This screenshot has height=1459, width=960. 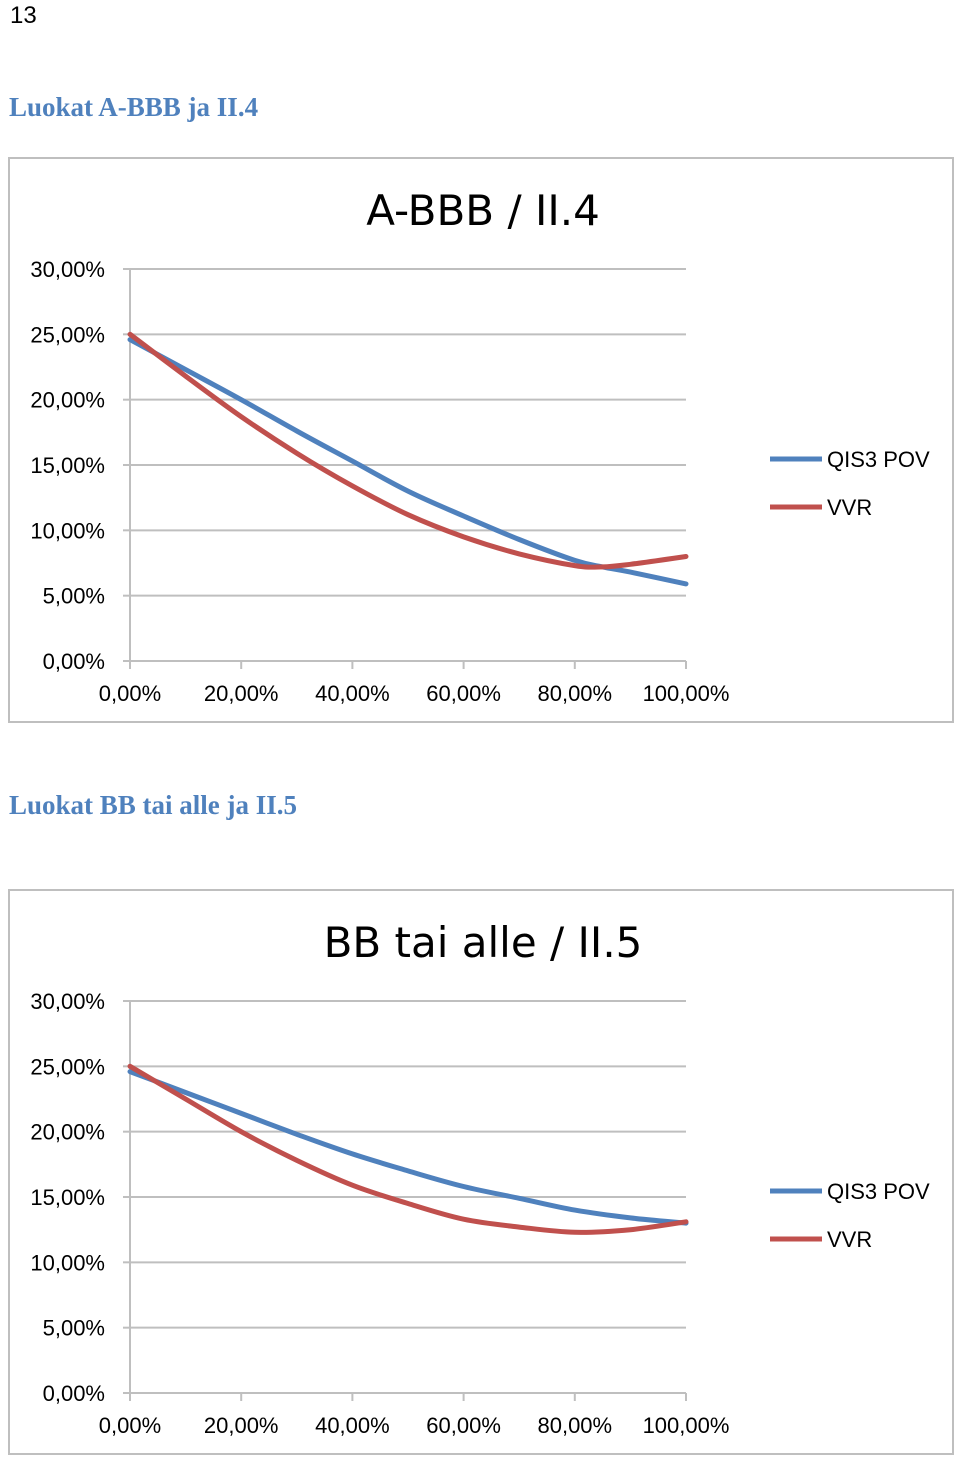 I want to click on chart-title: BB tai alle / II.5, so click(x=483, y=942).